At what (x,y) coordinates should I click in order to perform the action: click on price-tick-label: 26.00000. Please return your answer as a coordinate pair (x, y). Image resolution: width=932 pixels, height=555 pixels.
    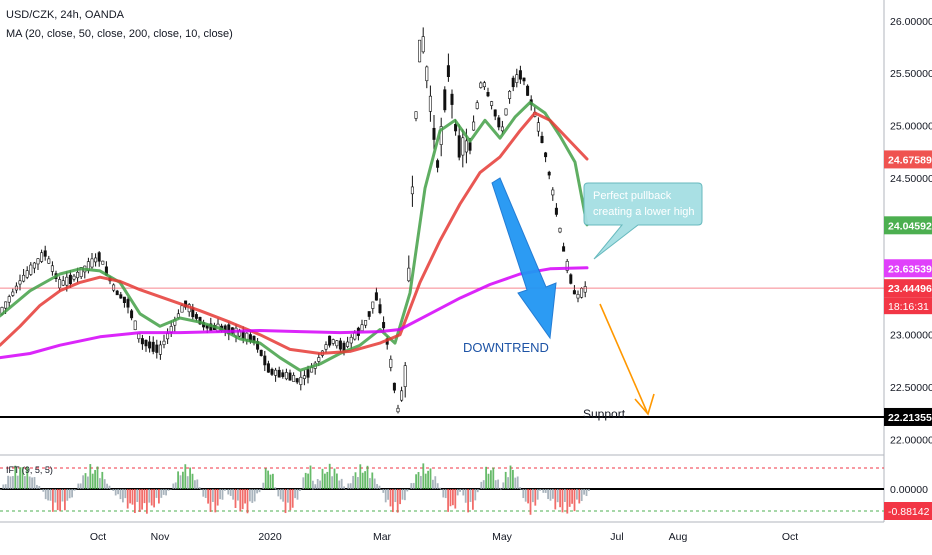
    Looking at the image, I should click on (911, 22).